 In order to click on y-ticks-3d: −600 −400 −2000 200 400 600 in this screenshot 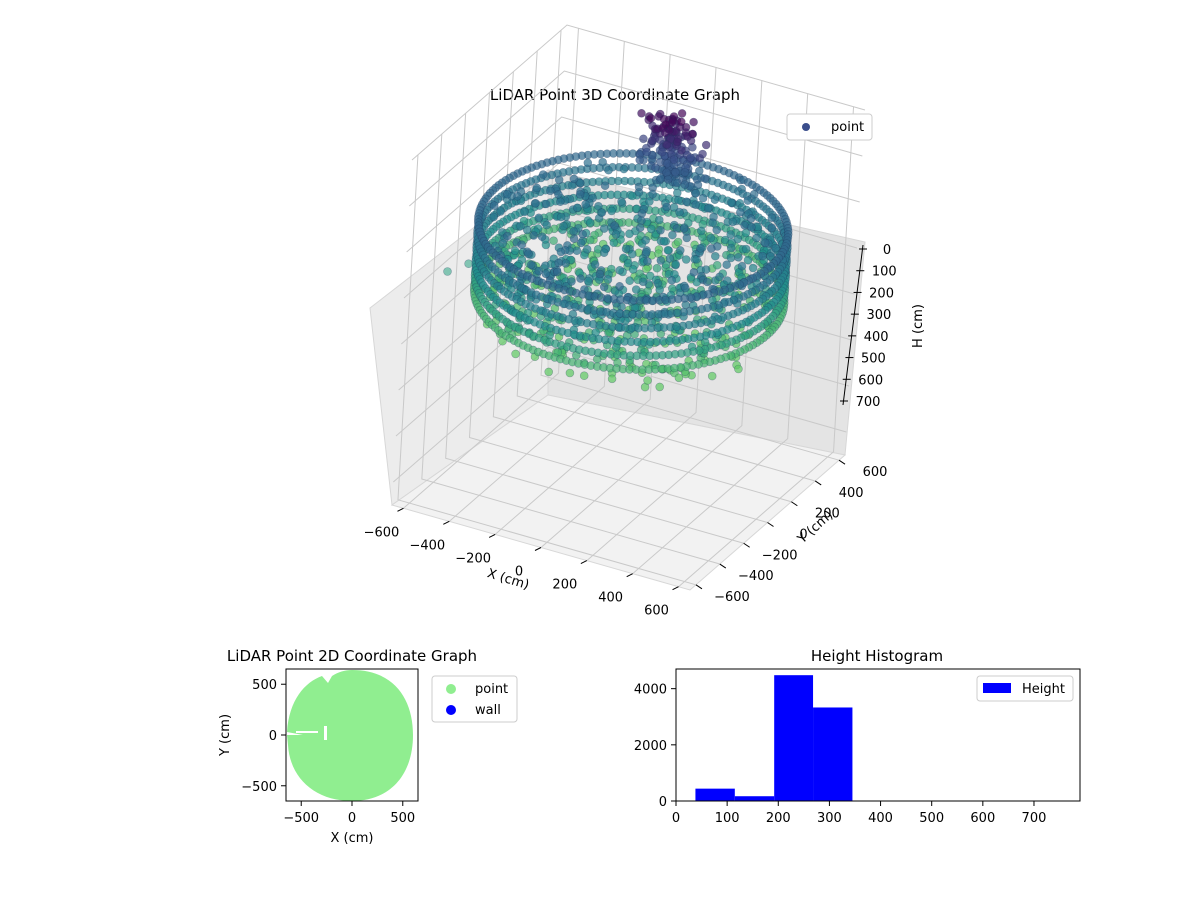, I will do `click(791, 532)`.